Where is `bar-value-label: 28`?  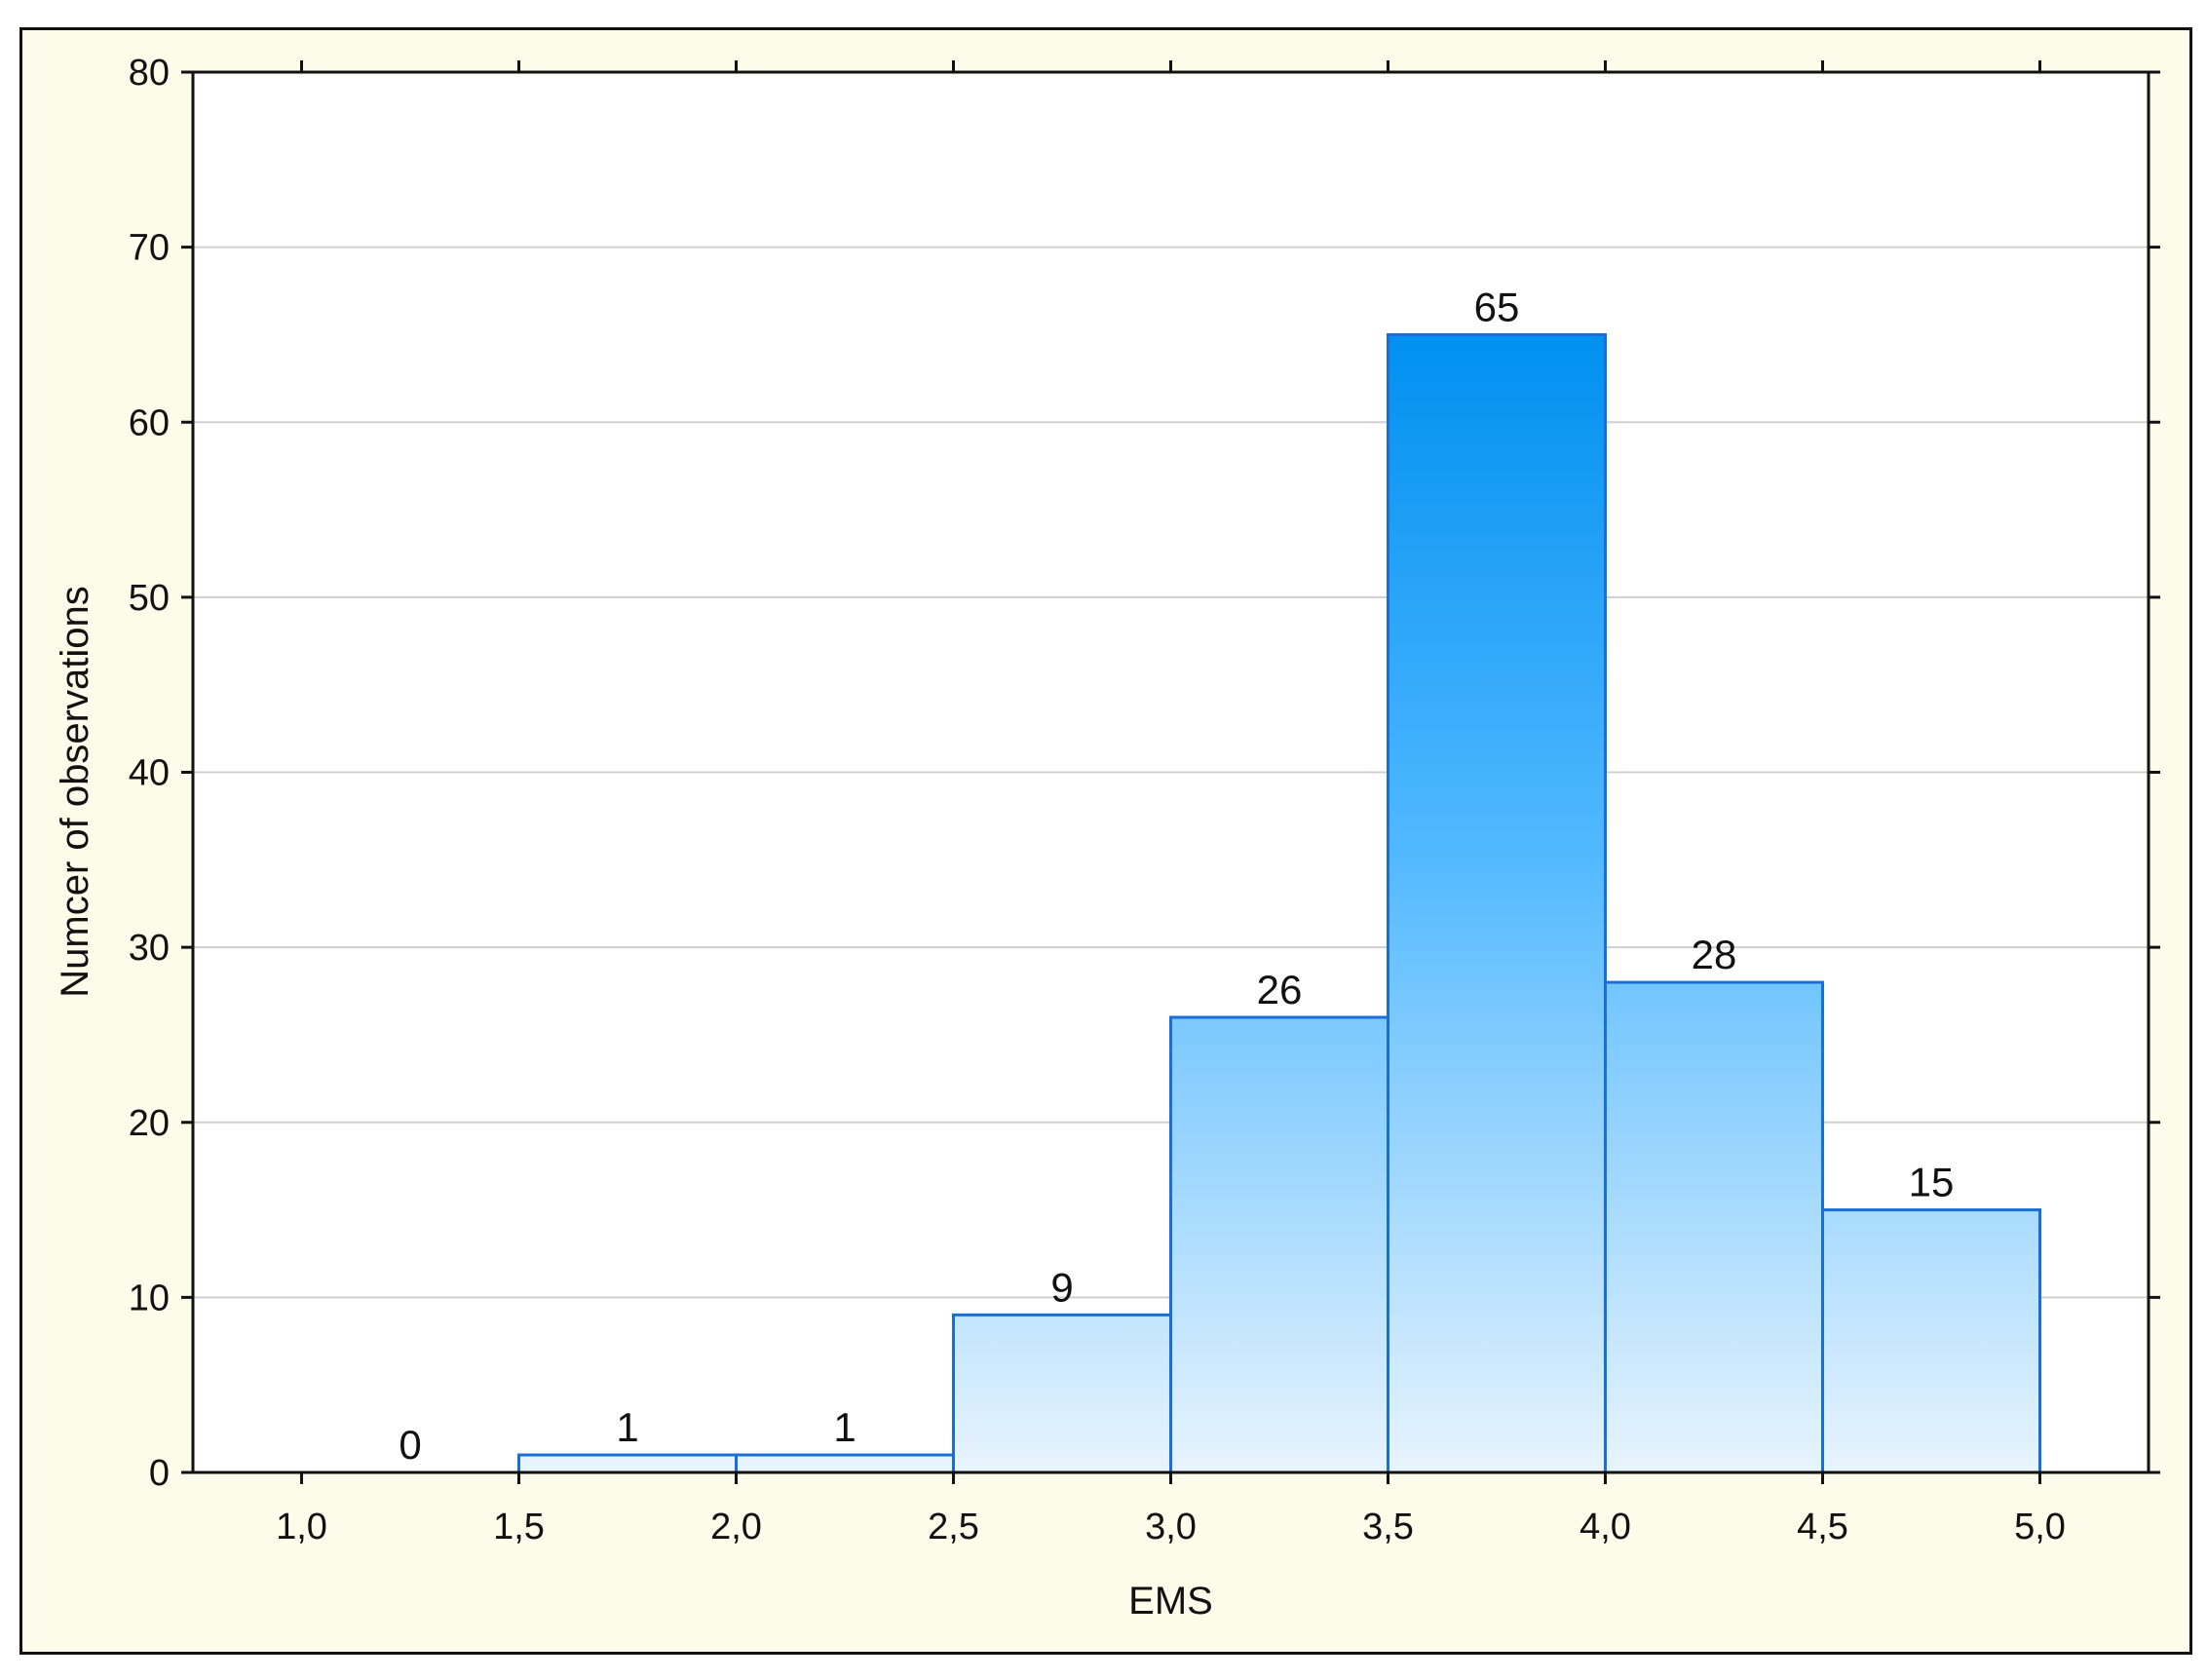 bar-value-label: 28 is located at coordinates (1715, 954).